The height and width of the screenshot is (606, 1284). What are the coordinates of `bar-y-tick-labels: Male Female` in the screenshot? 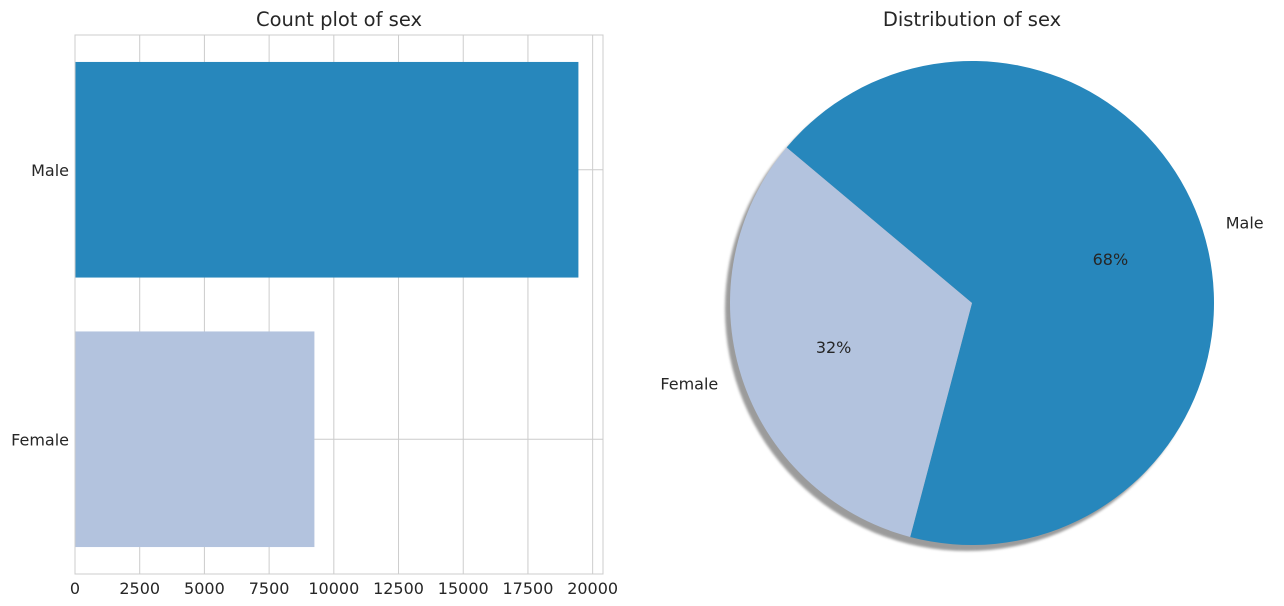 It's located at (40, 305).